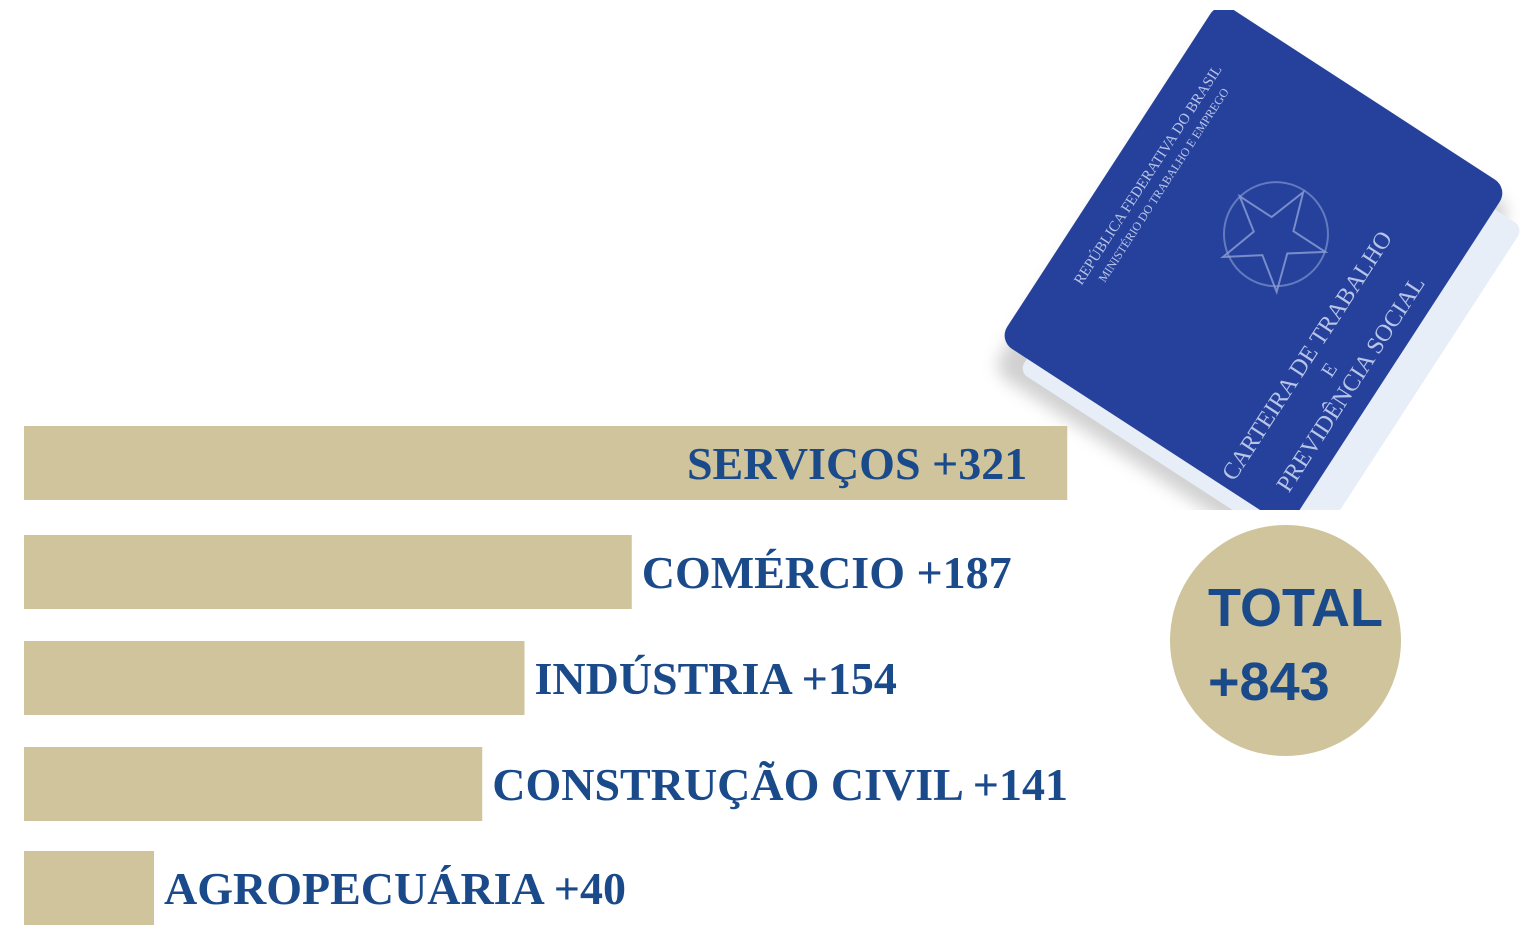 This screenshot has height=936, width=1528. Describe the element at coordinates (716, 678) in the screenshot. I see `bar-label-2: INDÚSTRIA +154` at that location.